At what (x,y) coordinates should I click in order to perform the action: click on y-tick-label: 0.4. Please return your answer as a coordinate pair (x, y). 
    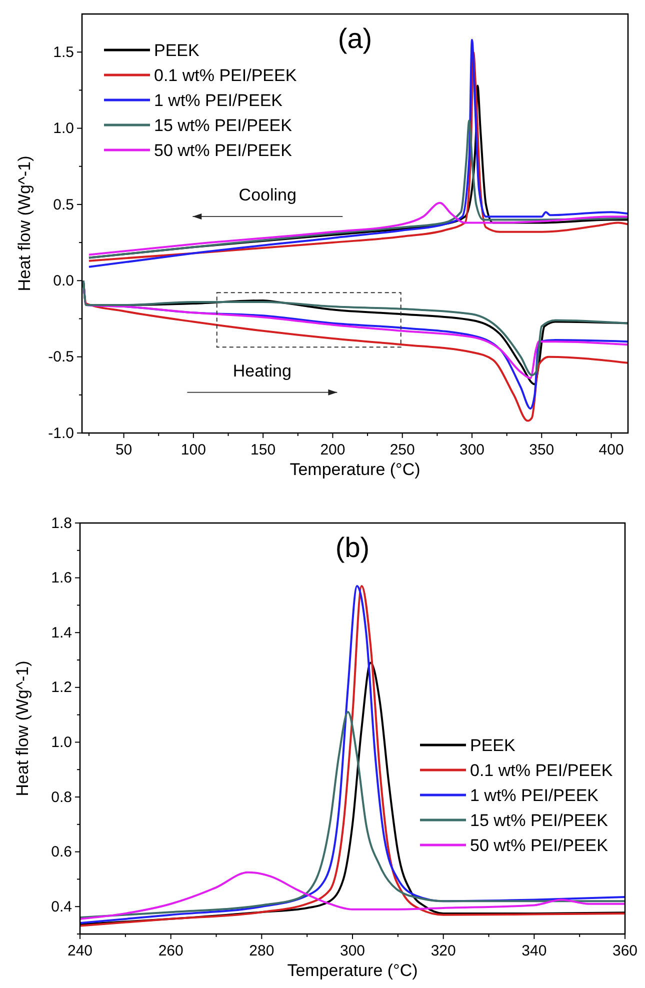
    Looking at the image, I should click on (61, 907).